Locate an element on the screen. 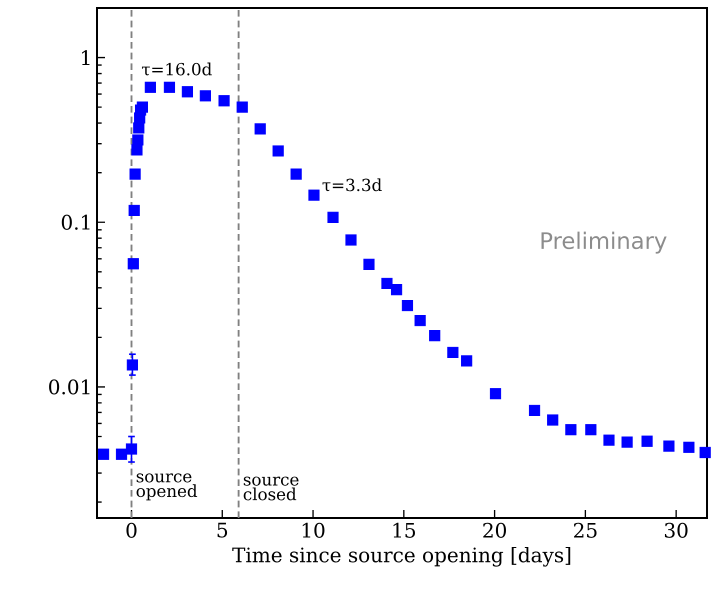  y-tick-label: 0.1 is located at coordinates (76, 222).